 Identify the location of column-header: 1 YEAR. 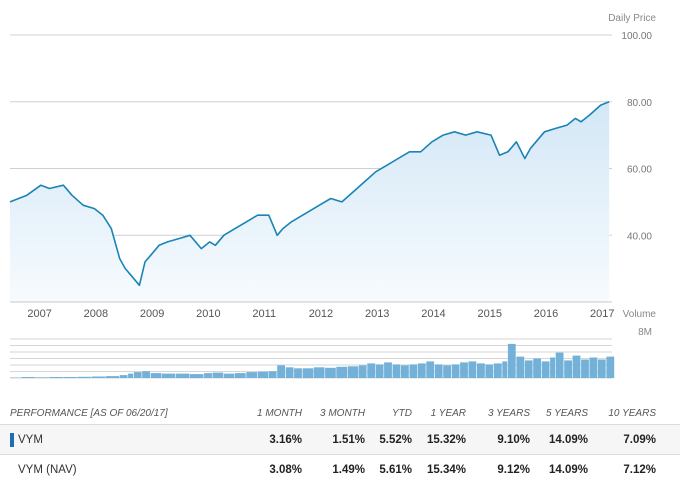
(448, 413).